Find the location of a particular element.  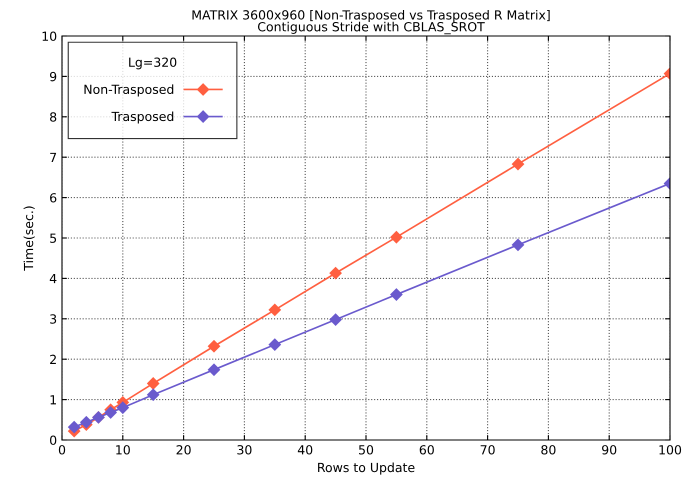

y-tick-label: 0 is located at coordinates (53, 440).